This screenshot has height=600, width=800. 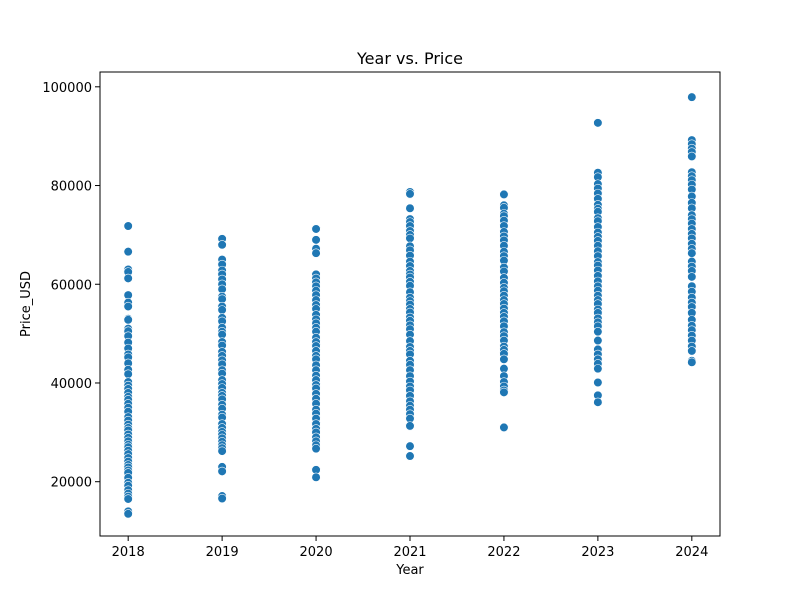 I want to click on y-axis-label: Price_USD, so click(x=26, y=304).